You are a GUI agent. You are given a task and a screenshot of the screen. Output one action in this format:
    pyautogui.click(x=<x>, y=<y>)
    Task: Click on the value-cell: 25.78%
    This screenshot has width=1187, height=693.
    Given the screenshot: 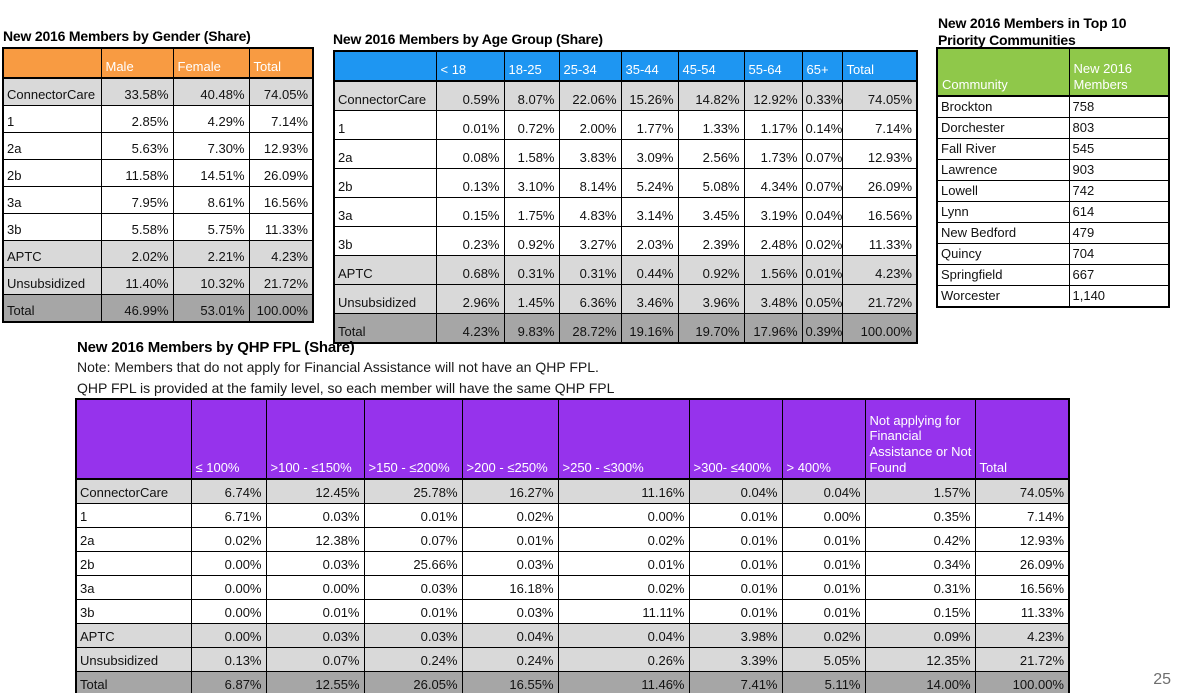 What is the action you would take?
    pyautogui.click(x=413, y=491)
    